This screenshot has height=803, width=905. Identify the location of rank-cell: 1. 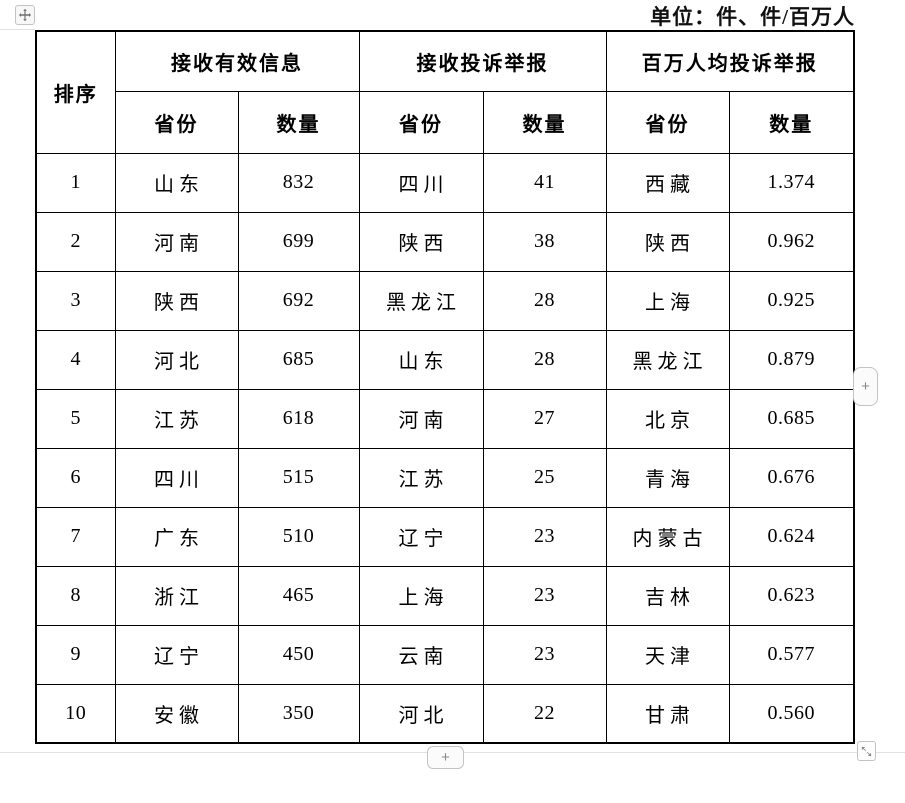
(75, 182).